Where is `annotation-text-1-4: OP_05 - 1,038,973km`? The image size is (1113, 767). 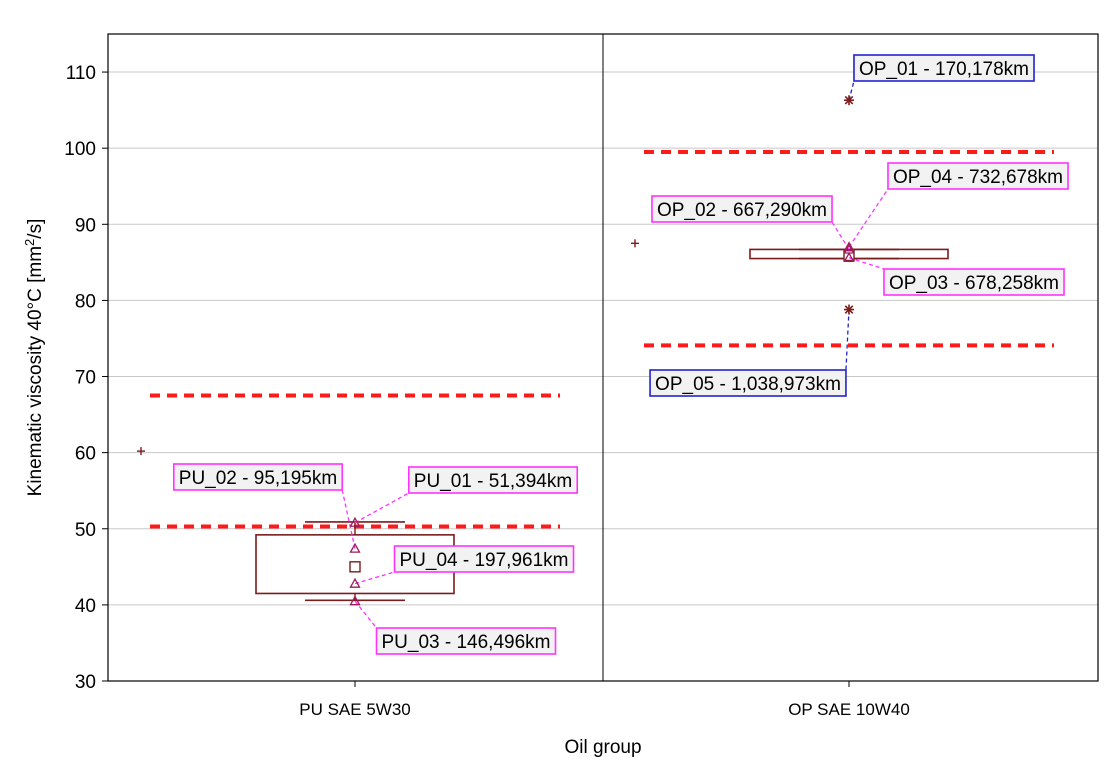
annotation-text-1-4: OP_05 - 1,038,973km is located at coordinates (748, 384).